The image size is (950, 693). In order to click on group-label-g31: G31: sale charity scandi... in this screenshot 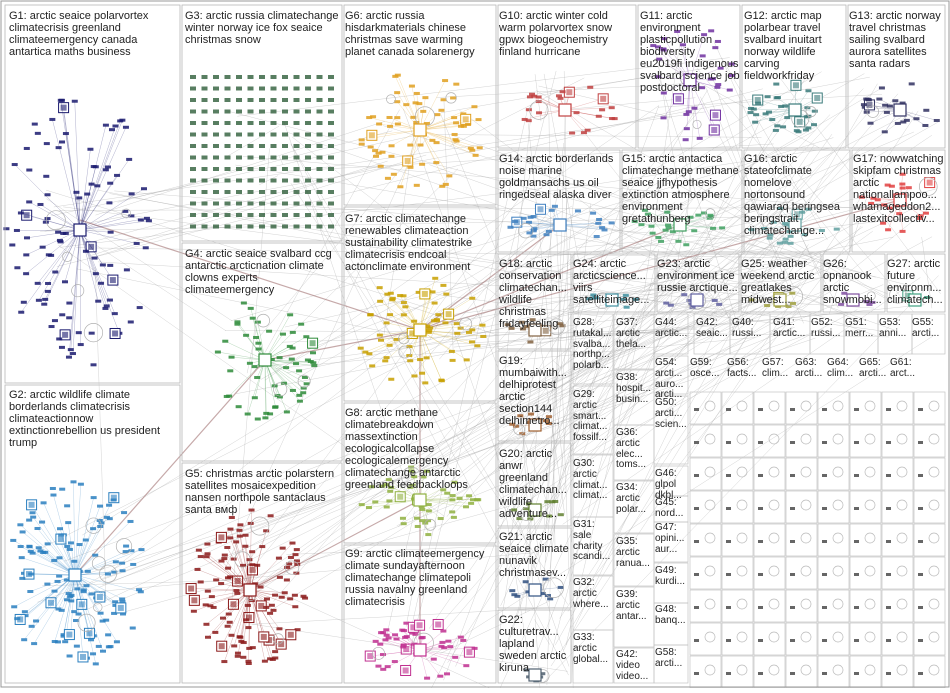, I will do `click(593, 541)`.